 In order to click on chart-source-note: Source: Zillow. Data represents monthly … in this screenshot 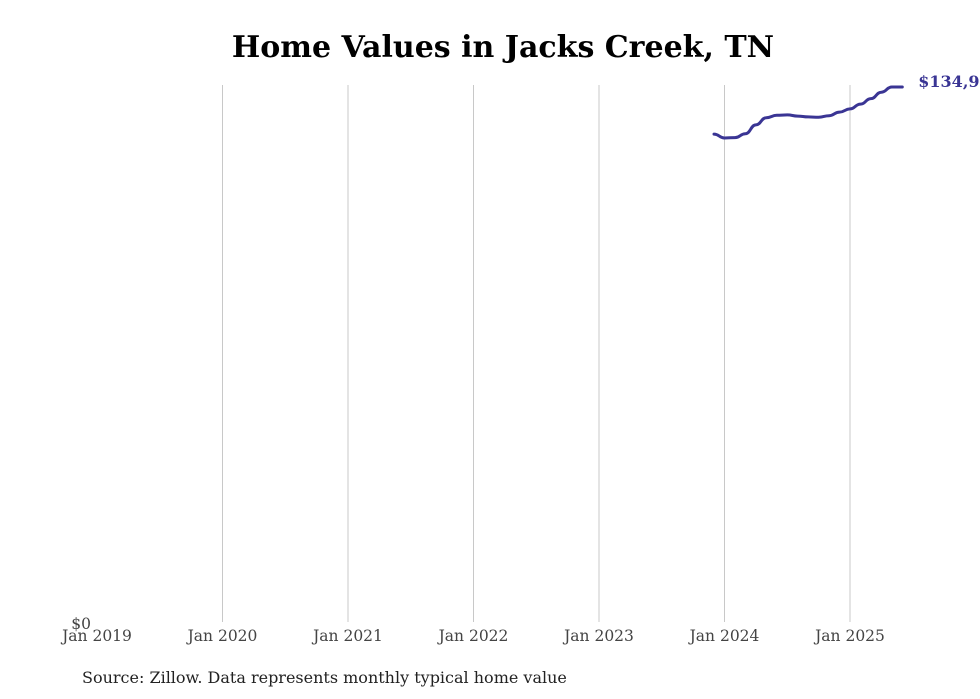, I will do `click(324, 677)`.